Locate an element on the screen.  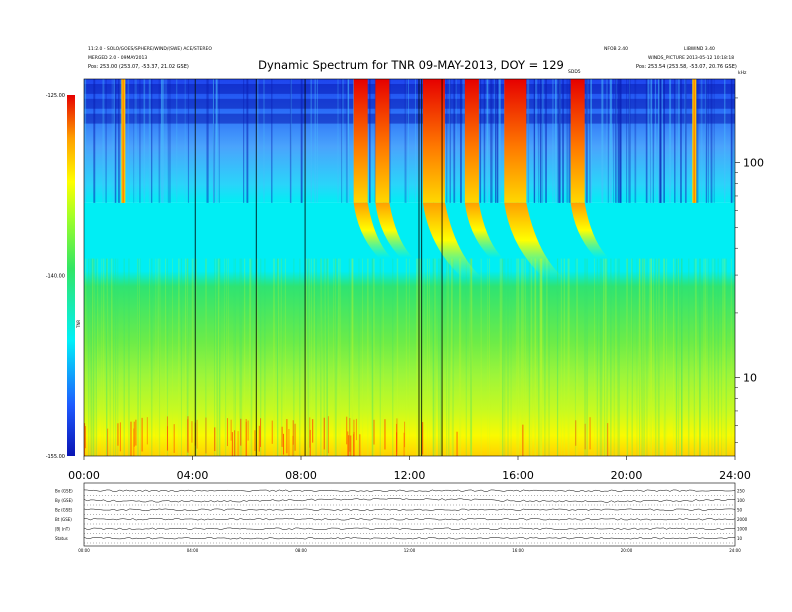
header-text-right-1: NFOB 2.40 is located at coordinates (616, 49).